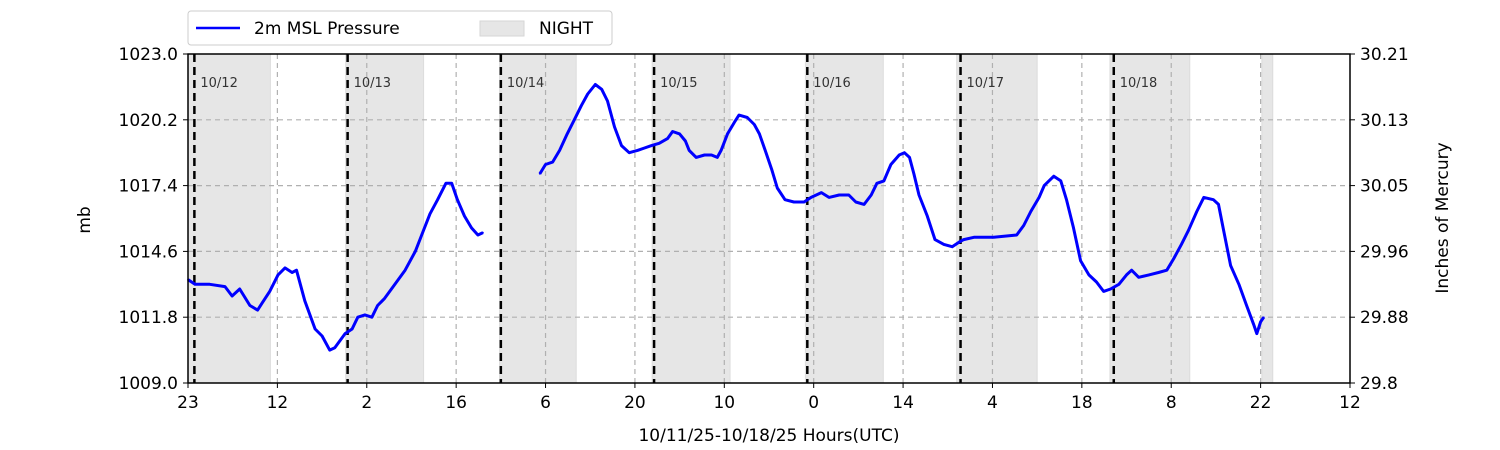 The image size is (1500, 450). What do you see at coordinates (831, 83) in the screenshot?
I see `day-marker-label: 10/16` at bounding box center [831, 83].